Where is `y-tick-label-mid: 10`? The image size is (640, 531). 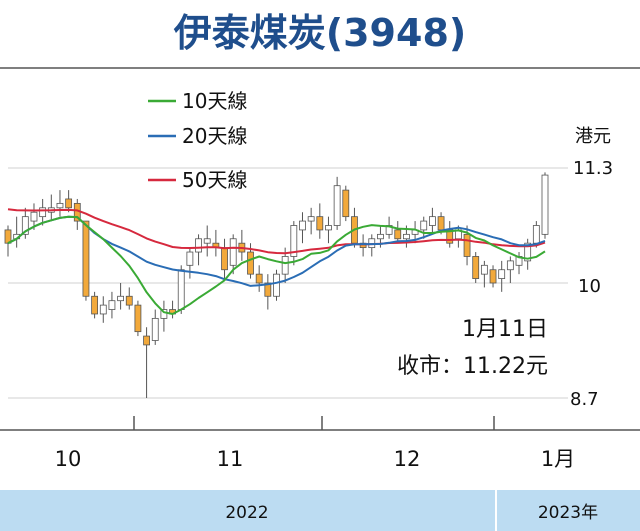
y-tick-label-mid: 10 is located at coordinates (589, 286).